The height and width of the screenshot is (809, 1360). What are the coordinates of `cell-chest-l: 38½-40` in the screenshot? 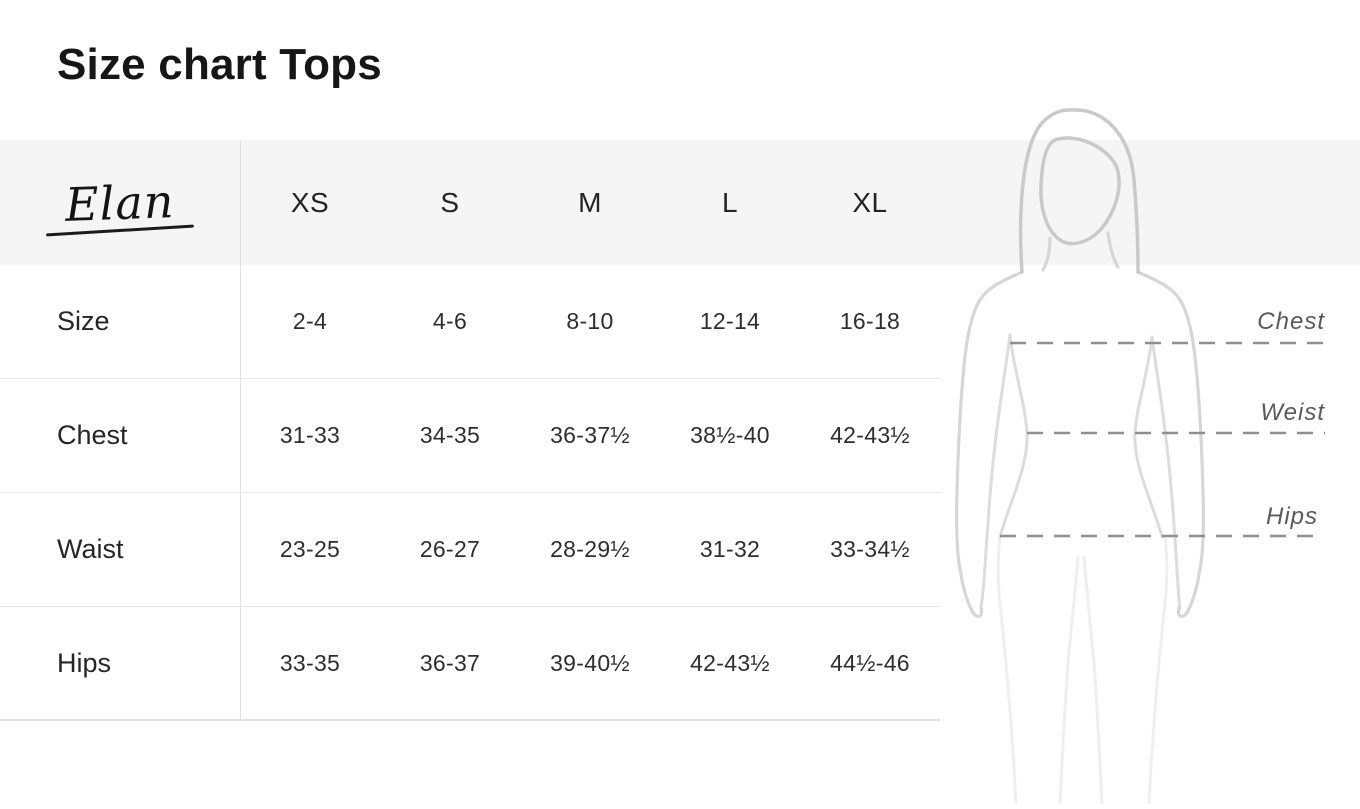 It's located at (730, 436).